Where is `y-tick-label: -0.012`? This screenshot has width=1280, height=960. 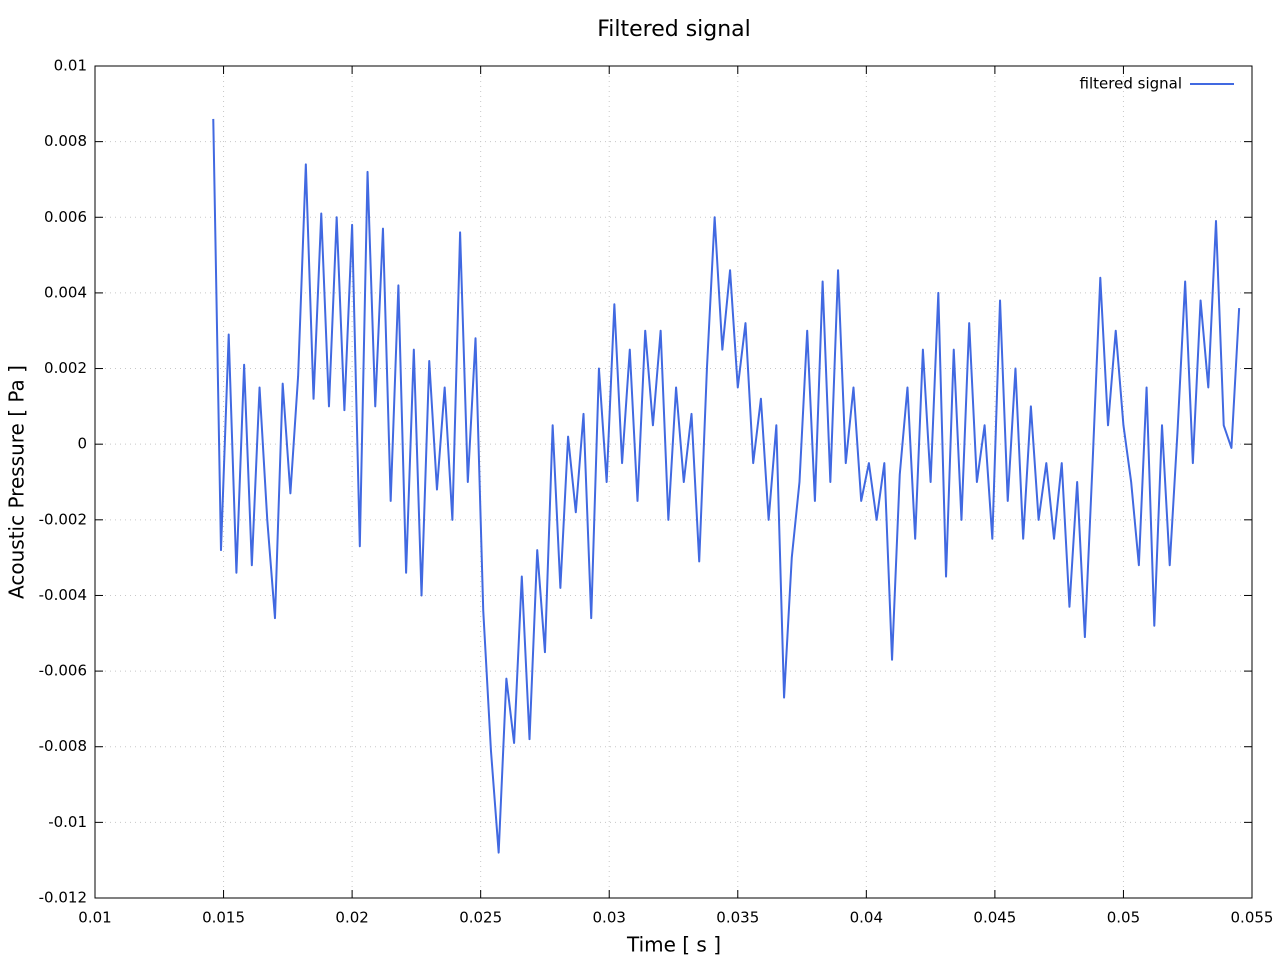
y-tick-label: -0.012 is located at coordinates (63, 898).